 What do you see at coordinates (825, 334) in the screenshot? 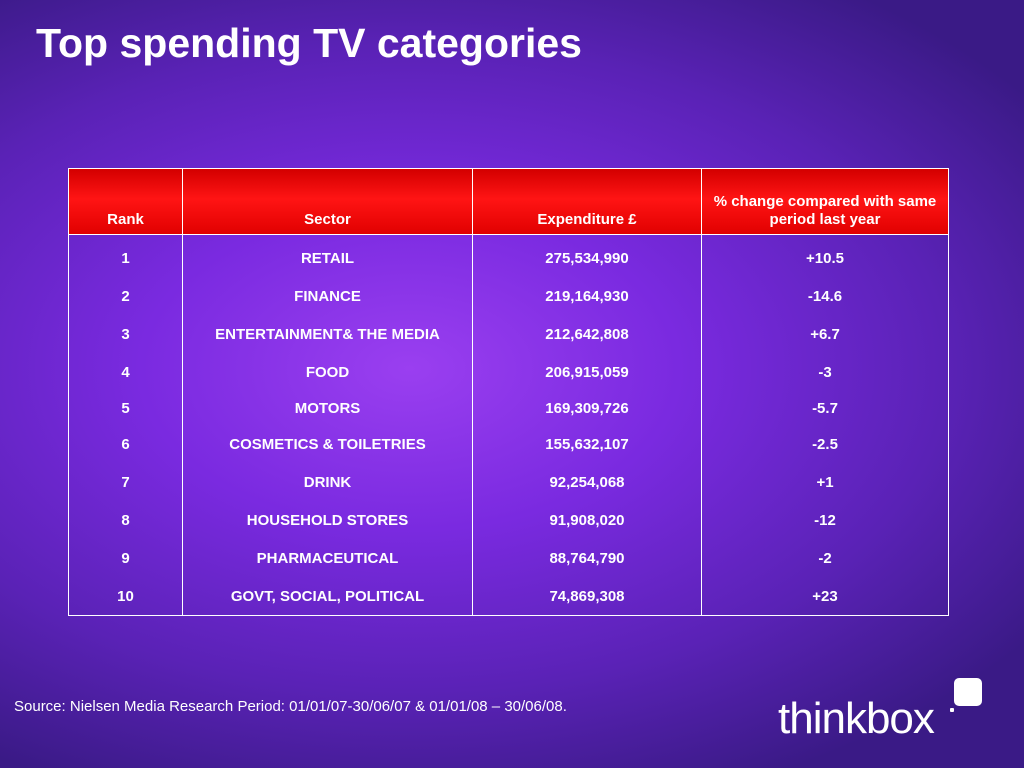
I see `change-cell: +6.7` at bounding box center [825, 334].